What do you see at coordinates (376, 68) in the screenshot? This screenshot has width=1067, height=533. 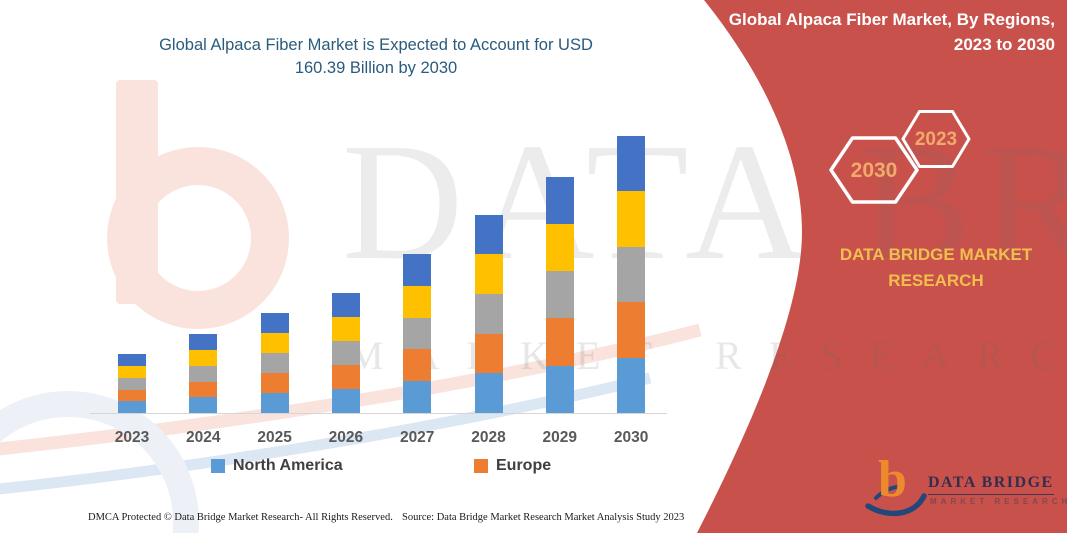 I see `chart-title-line2: 160.39 Billion by 2030` at bounding box center [376, 68].